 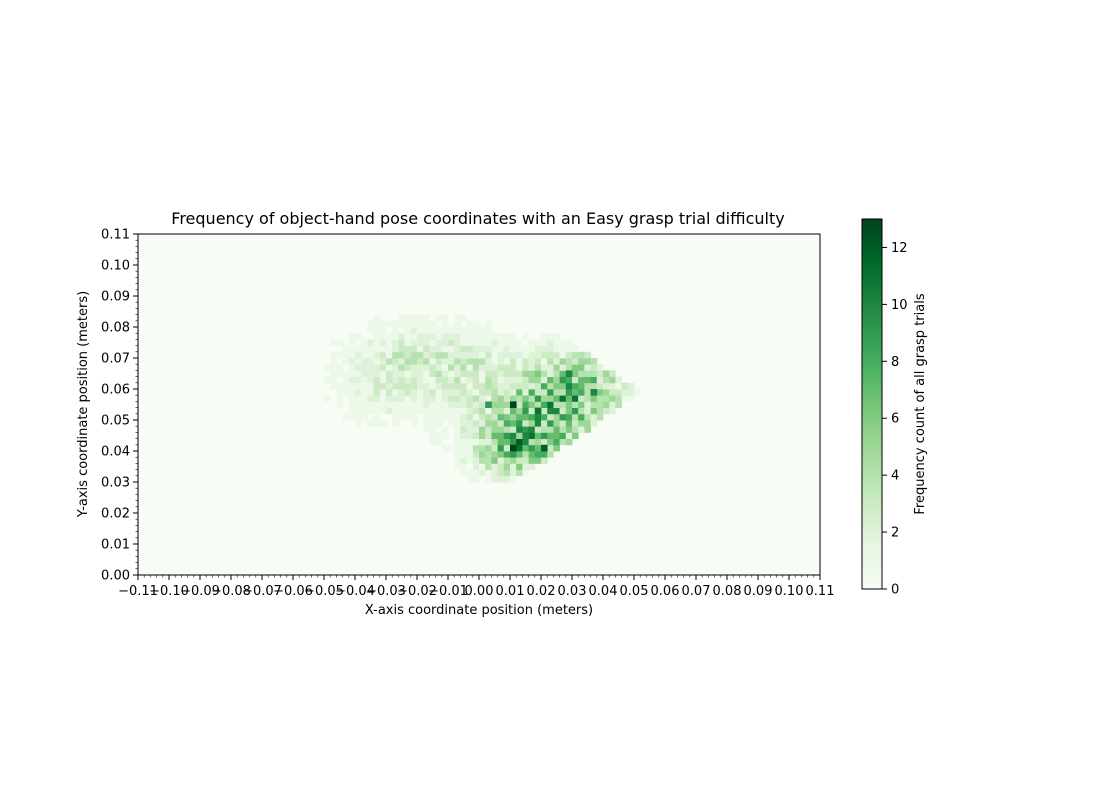 I want to click on colorbar-tick-label: 10, so click(x=899, y=305).